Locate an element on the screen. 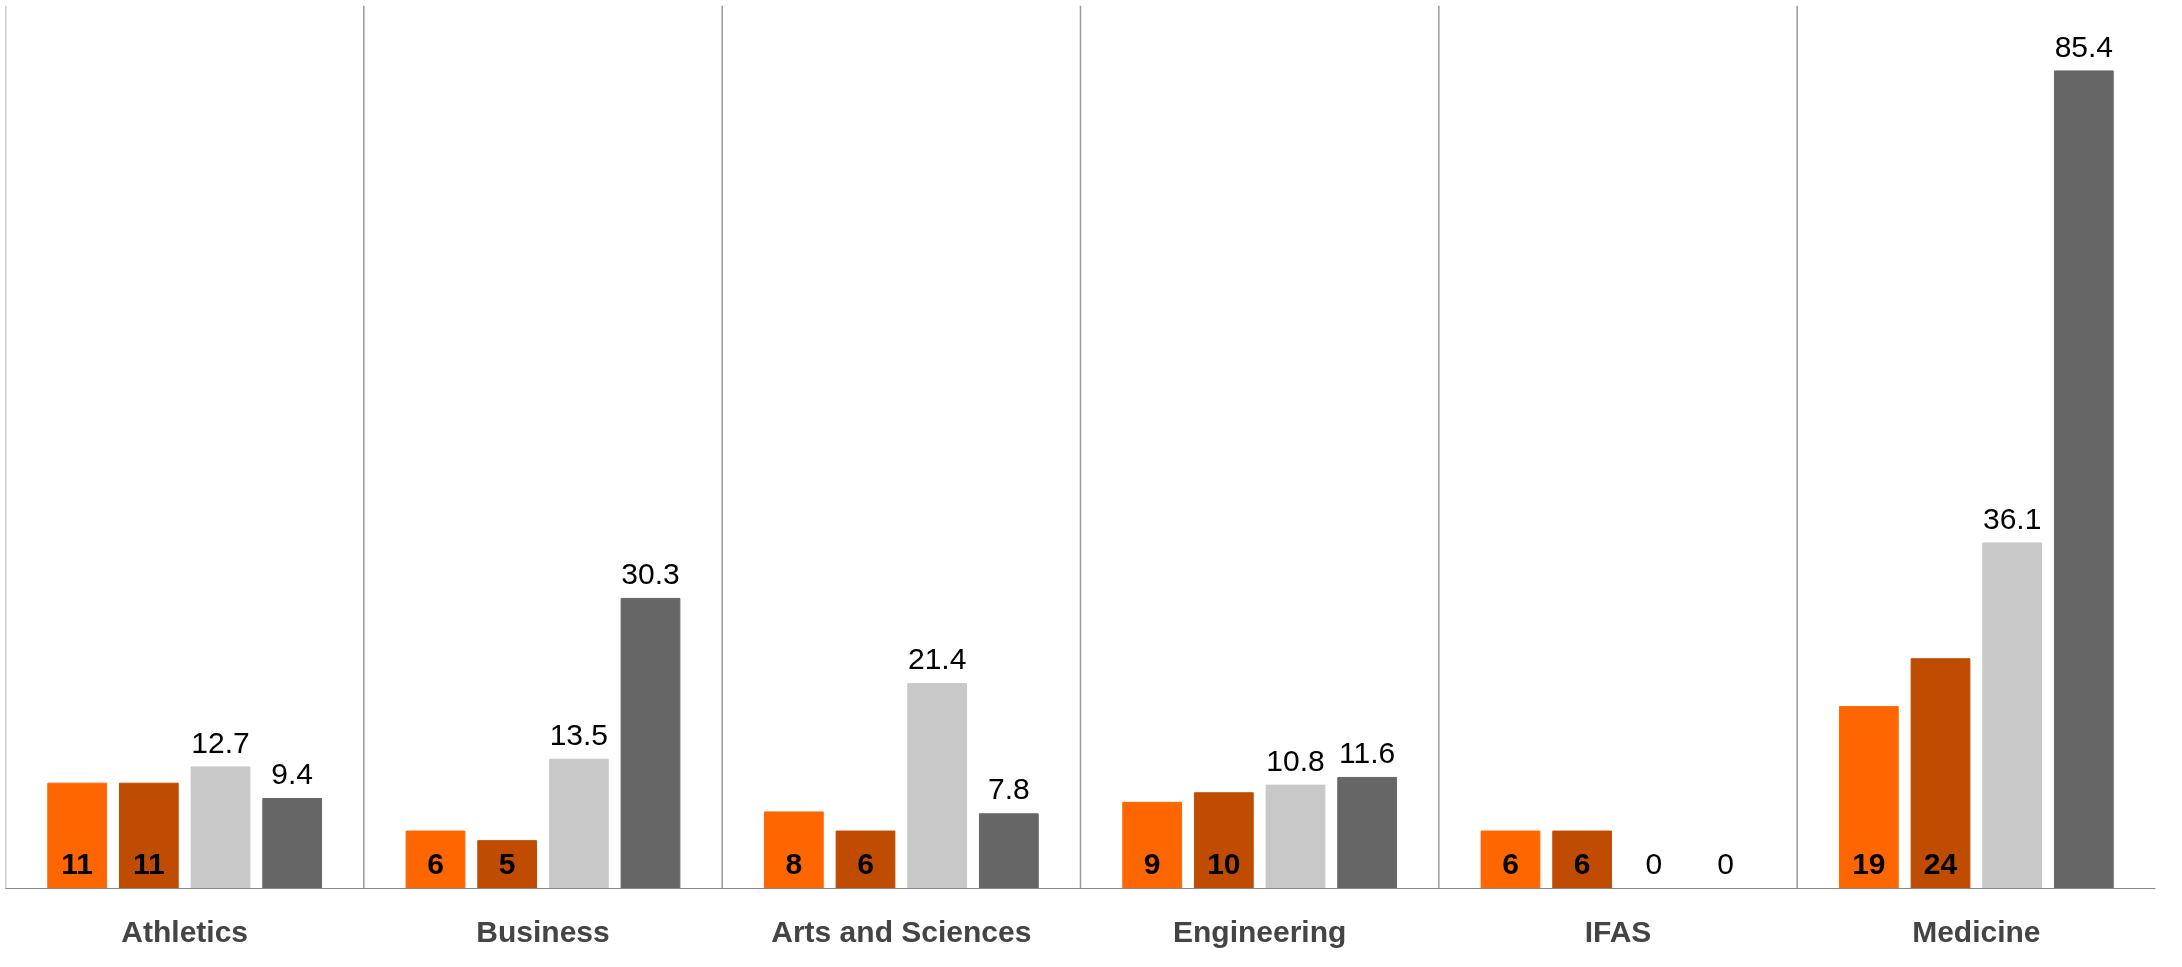 The image size is (2182, 967). data-label: 85.4 is located at coordinates (2084, 46).